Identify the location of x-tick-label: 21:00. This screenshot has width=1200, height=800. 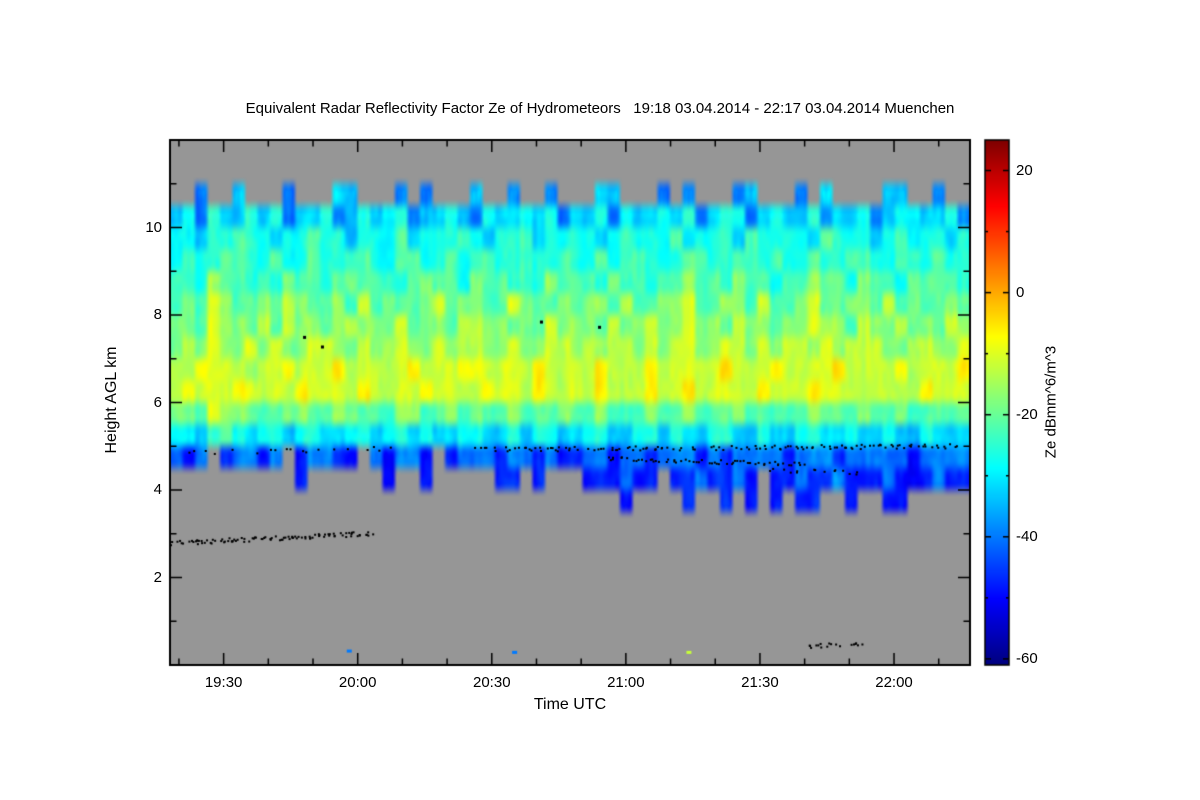
(626, 682).